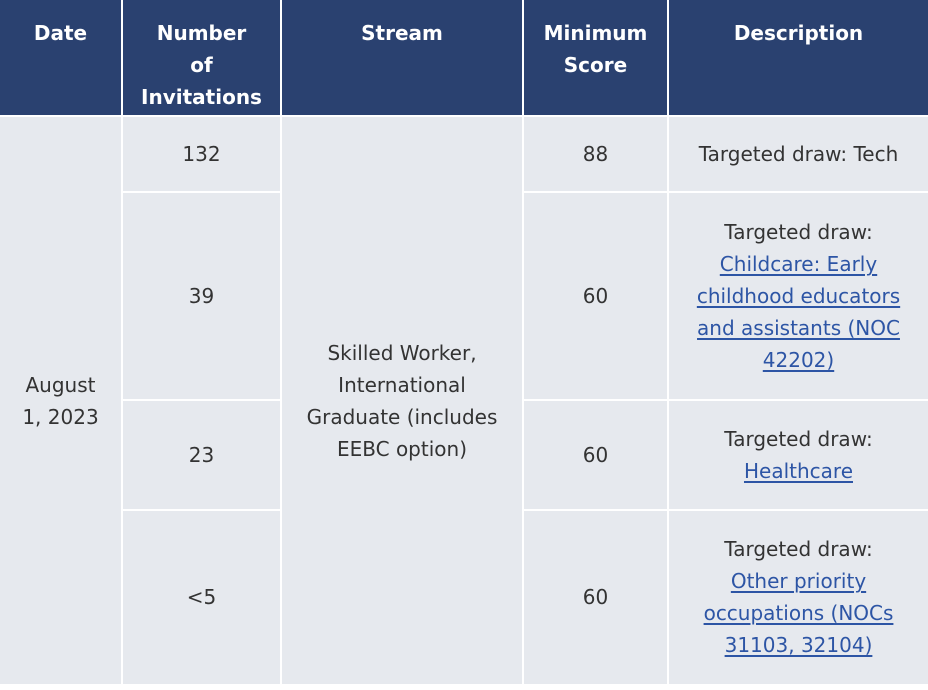  Describe the element at coordinates (401, 448) in the screenshot. I see `stream-line: EEBC option)` at that location.